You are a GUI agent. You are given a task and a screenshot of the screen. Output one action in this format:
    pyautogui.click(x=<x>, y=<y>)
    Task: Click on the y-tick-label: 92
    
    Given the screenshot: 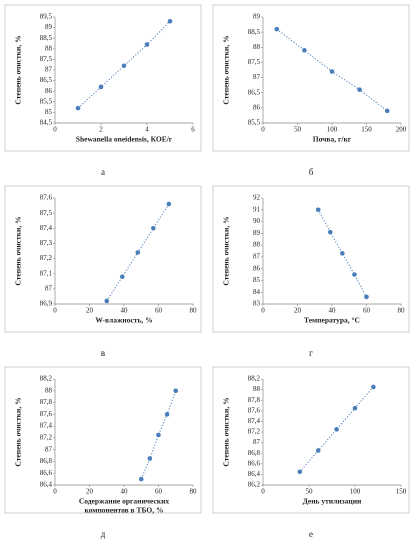 What is the action you would take?
    pyautogui.click(x=257, y=198)
    